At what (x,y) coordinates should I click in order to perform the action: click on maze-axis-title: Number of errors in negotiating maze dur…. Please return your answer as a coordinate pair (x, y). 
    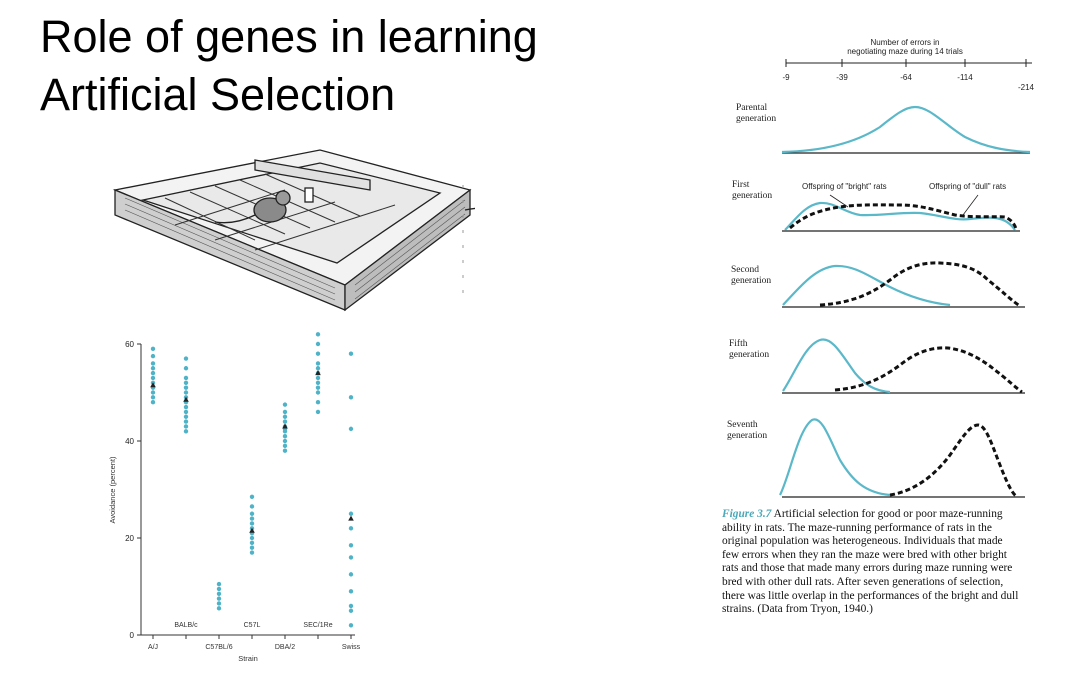
    Looking at the image, I should click on (905, 47).